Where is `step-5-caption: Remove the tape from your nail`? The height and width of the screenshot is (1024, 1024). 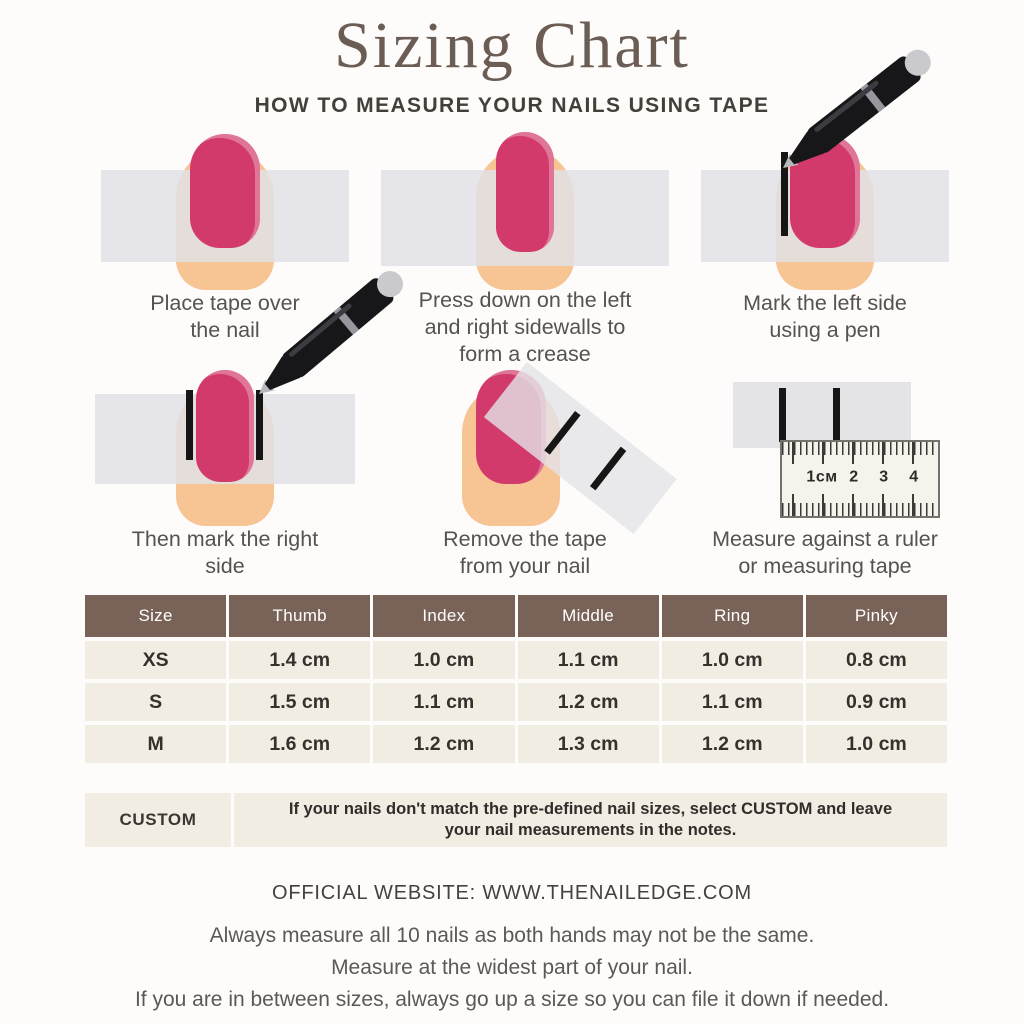 step-5-caption: Remove the tape from your nail is located at coordinates (525, 552).